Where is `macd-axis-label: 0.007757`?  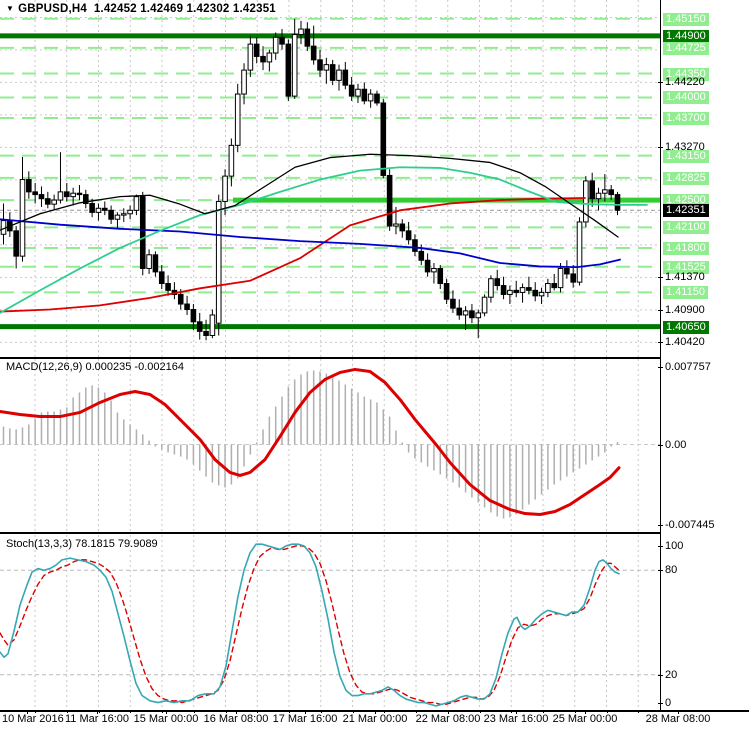 macd-axis-label: 0.007757 is located at coordinates (686, 367).